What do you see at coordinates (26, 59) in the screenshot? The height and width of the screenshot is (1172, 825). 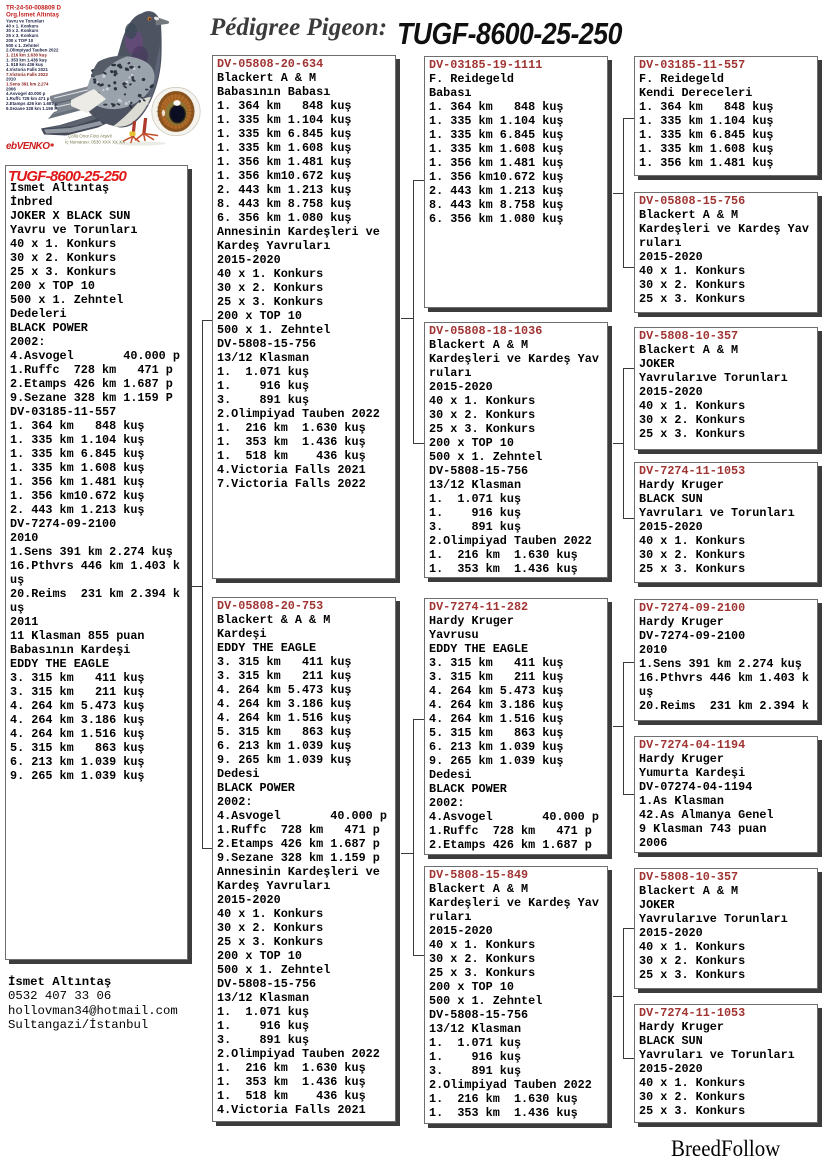 I see `svg-text: 1. 353 km 1.436 kuş` at bounding box center [26, 59].